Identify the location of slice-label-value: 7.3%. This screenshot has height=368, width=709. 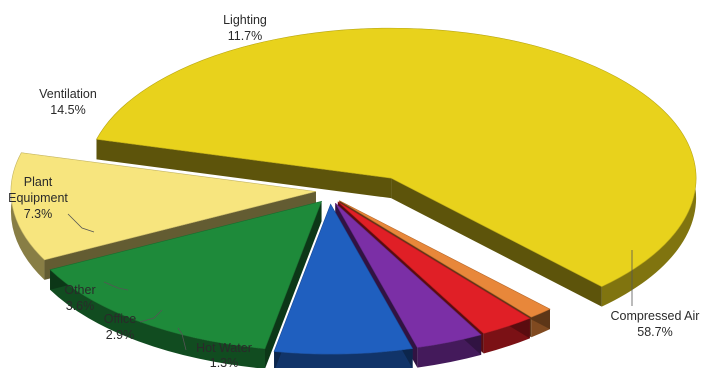
(38, 214).